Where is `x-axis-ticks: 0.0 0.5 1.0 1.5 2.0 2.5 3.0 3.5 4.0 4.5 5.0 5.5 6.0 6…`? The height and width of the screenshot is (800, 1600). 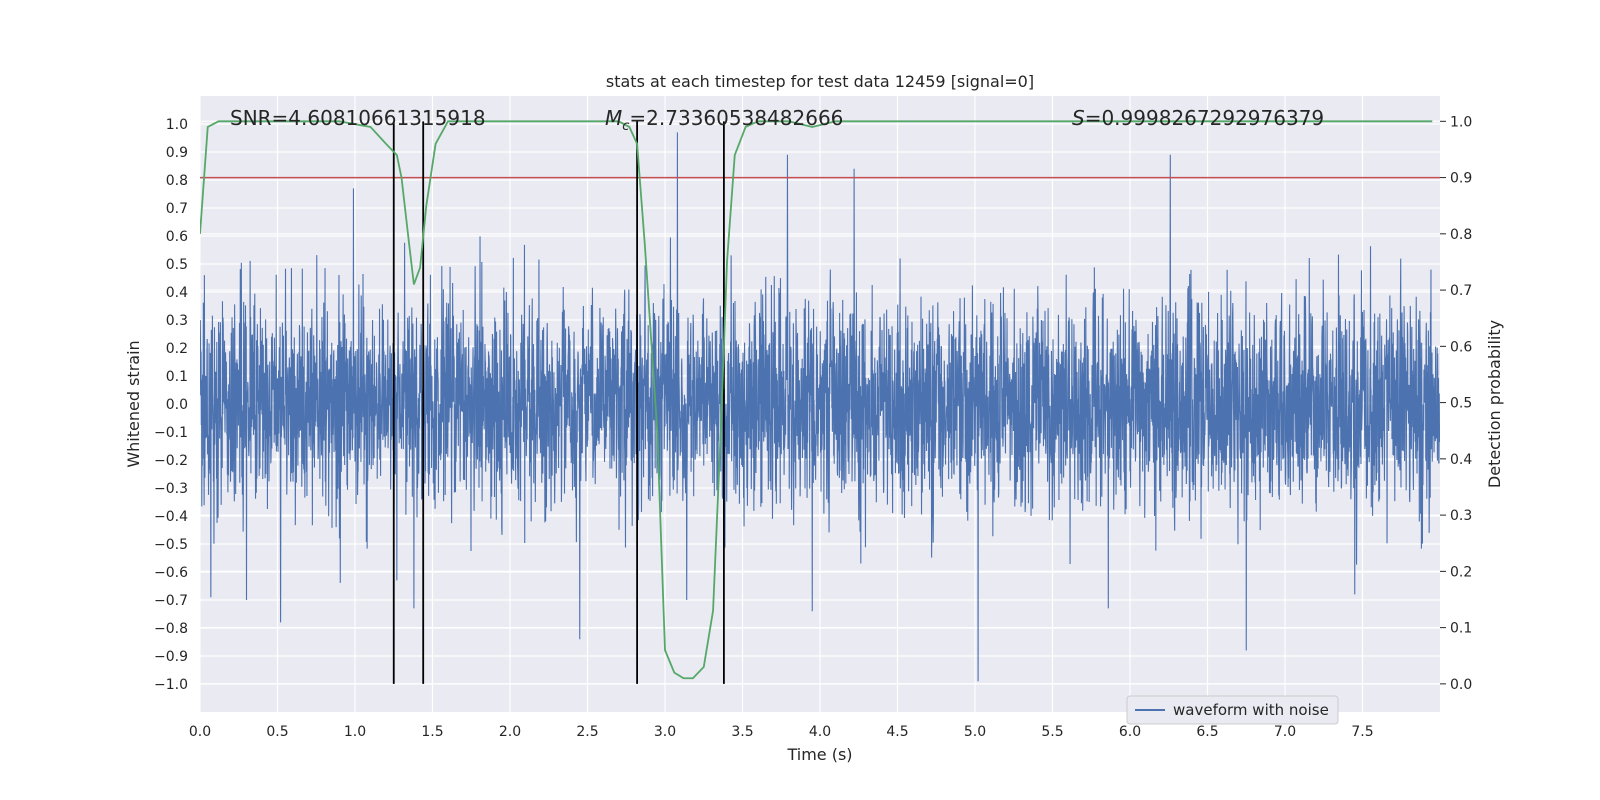 x-axis-ticks: 0.0 0.5 1.0 1.5 2.0 2.5 3.0 3.5 4.0 4.5 5.0 5.5 6.0 6… is located at coordinates (781, 732).